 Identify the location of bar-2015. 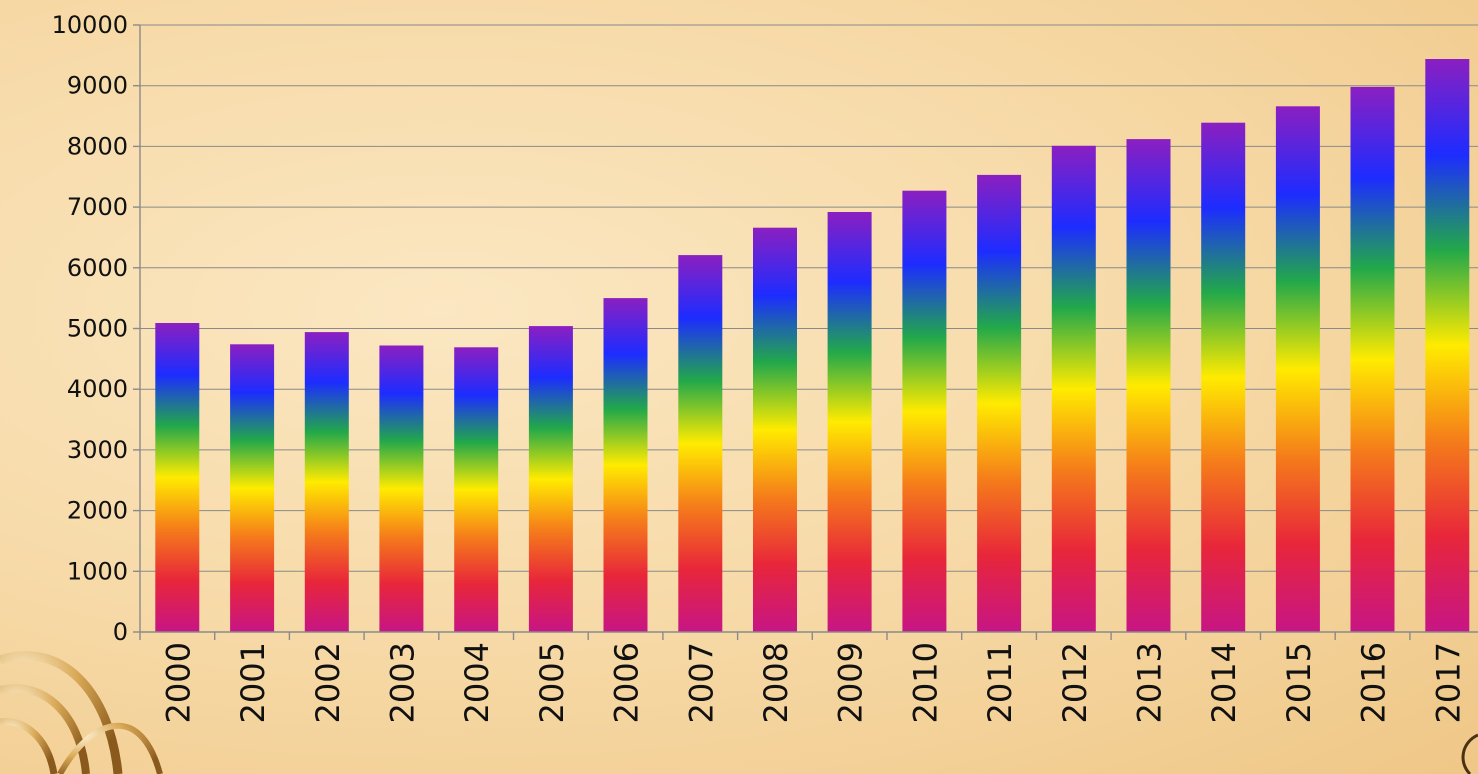
(1297, 369).